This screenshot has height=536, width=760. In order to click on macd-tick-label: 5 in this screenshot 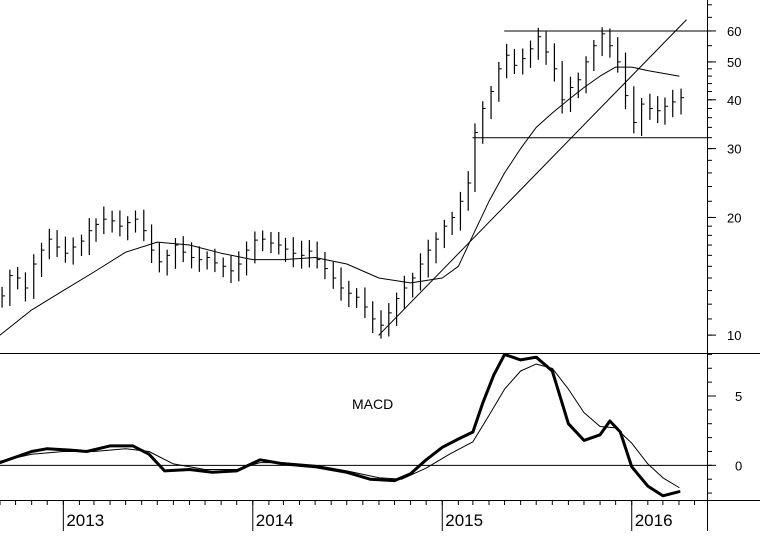, I will do `click(738, 396)`.